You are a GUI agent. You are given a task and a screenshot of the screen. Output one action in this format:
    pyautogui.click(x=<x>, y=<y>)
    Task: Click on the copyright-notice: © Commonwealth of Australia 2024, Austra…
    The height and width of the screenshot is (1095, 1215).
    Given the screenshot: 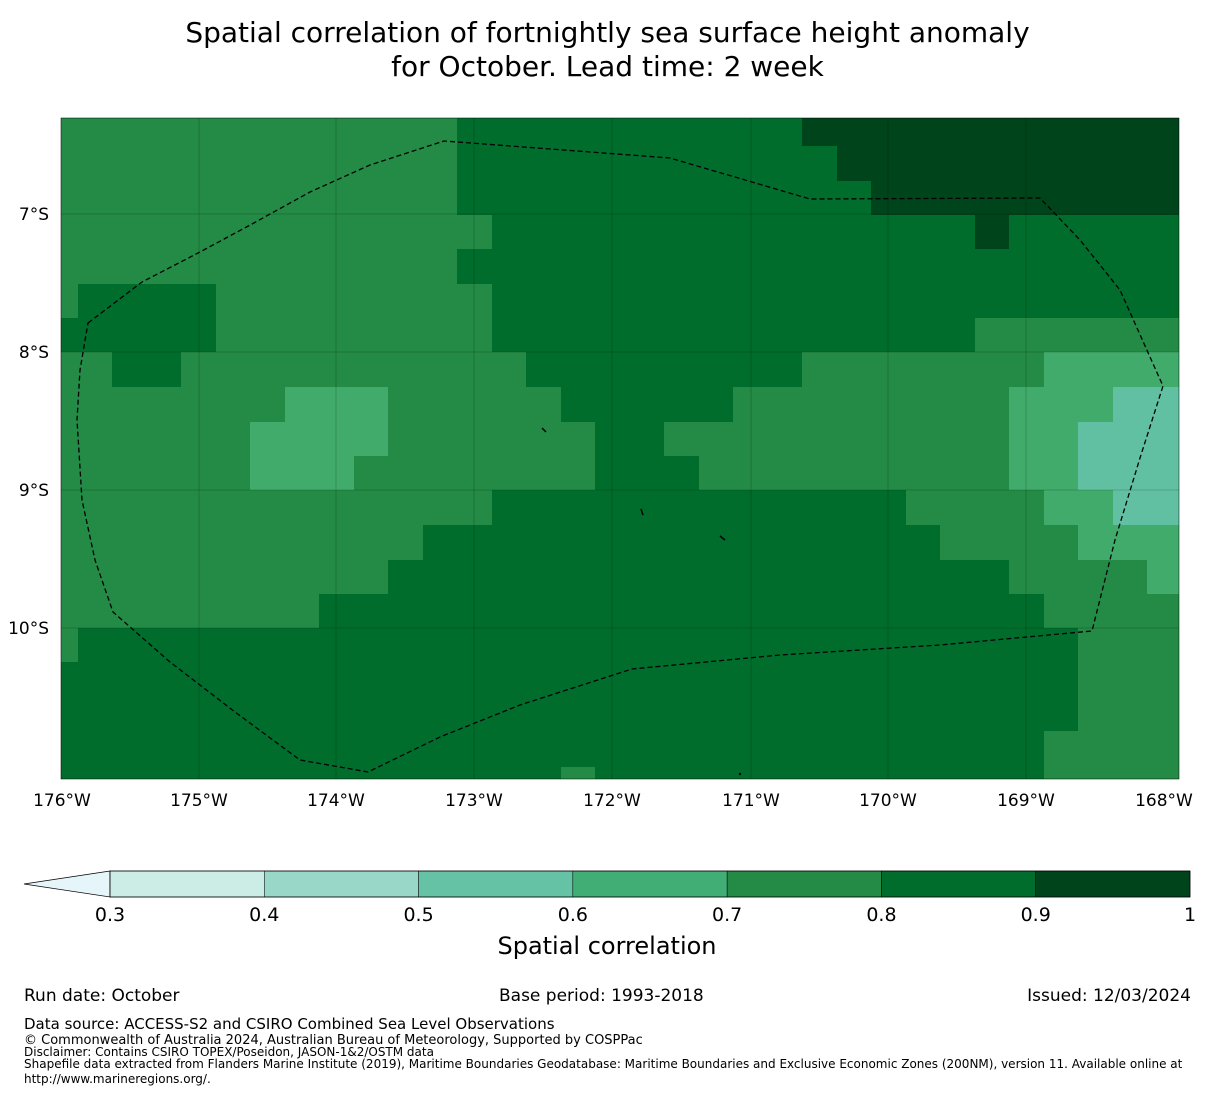 What is the action you would take?
    pyautogui.click(x=333, y=1040)
    